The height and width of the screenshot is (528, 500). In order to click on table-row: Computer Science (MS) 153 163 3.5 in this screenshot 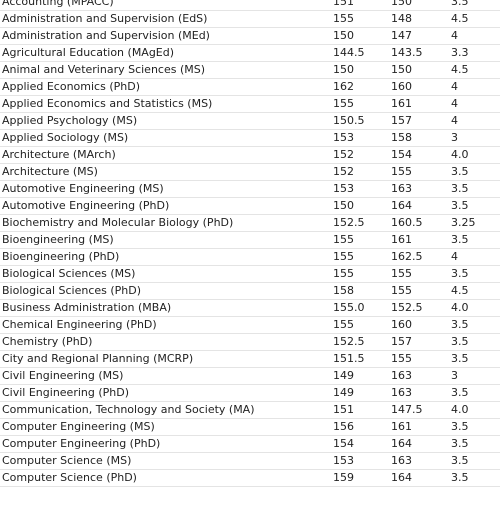, I will do `click(250, 461)`.